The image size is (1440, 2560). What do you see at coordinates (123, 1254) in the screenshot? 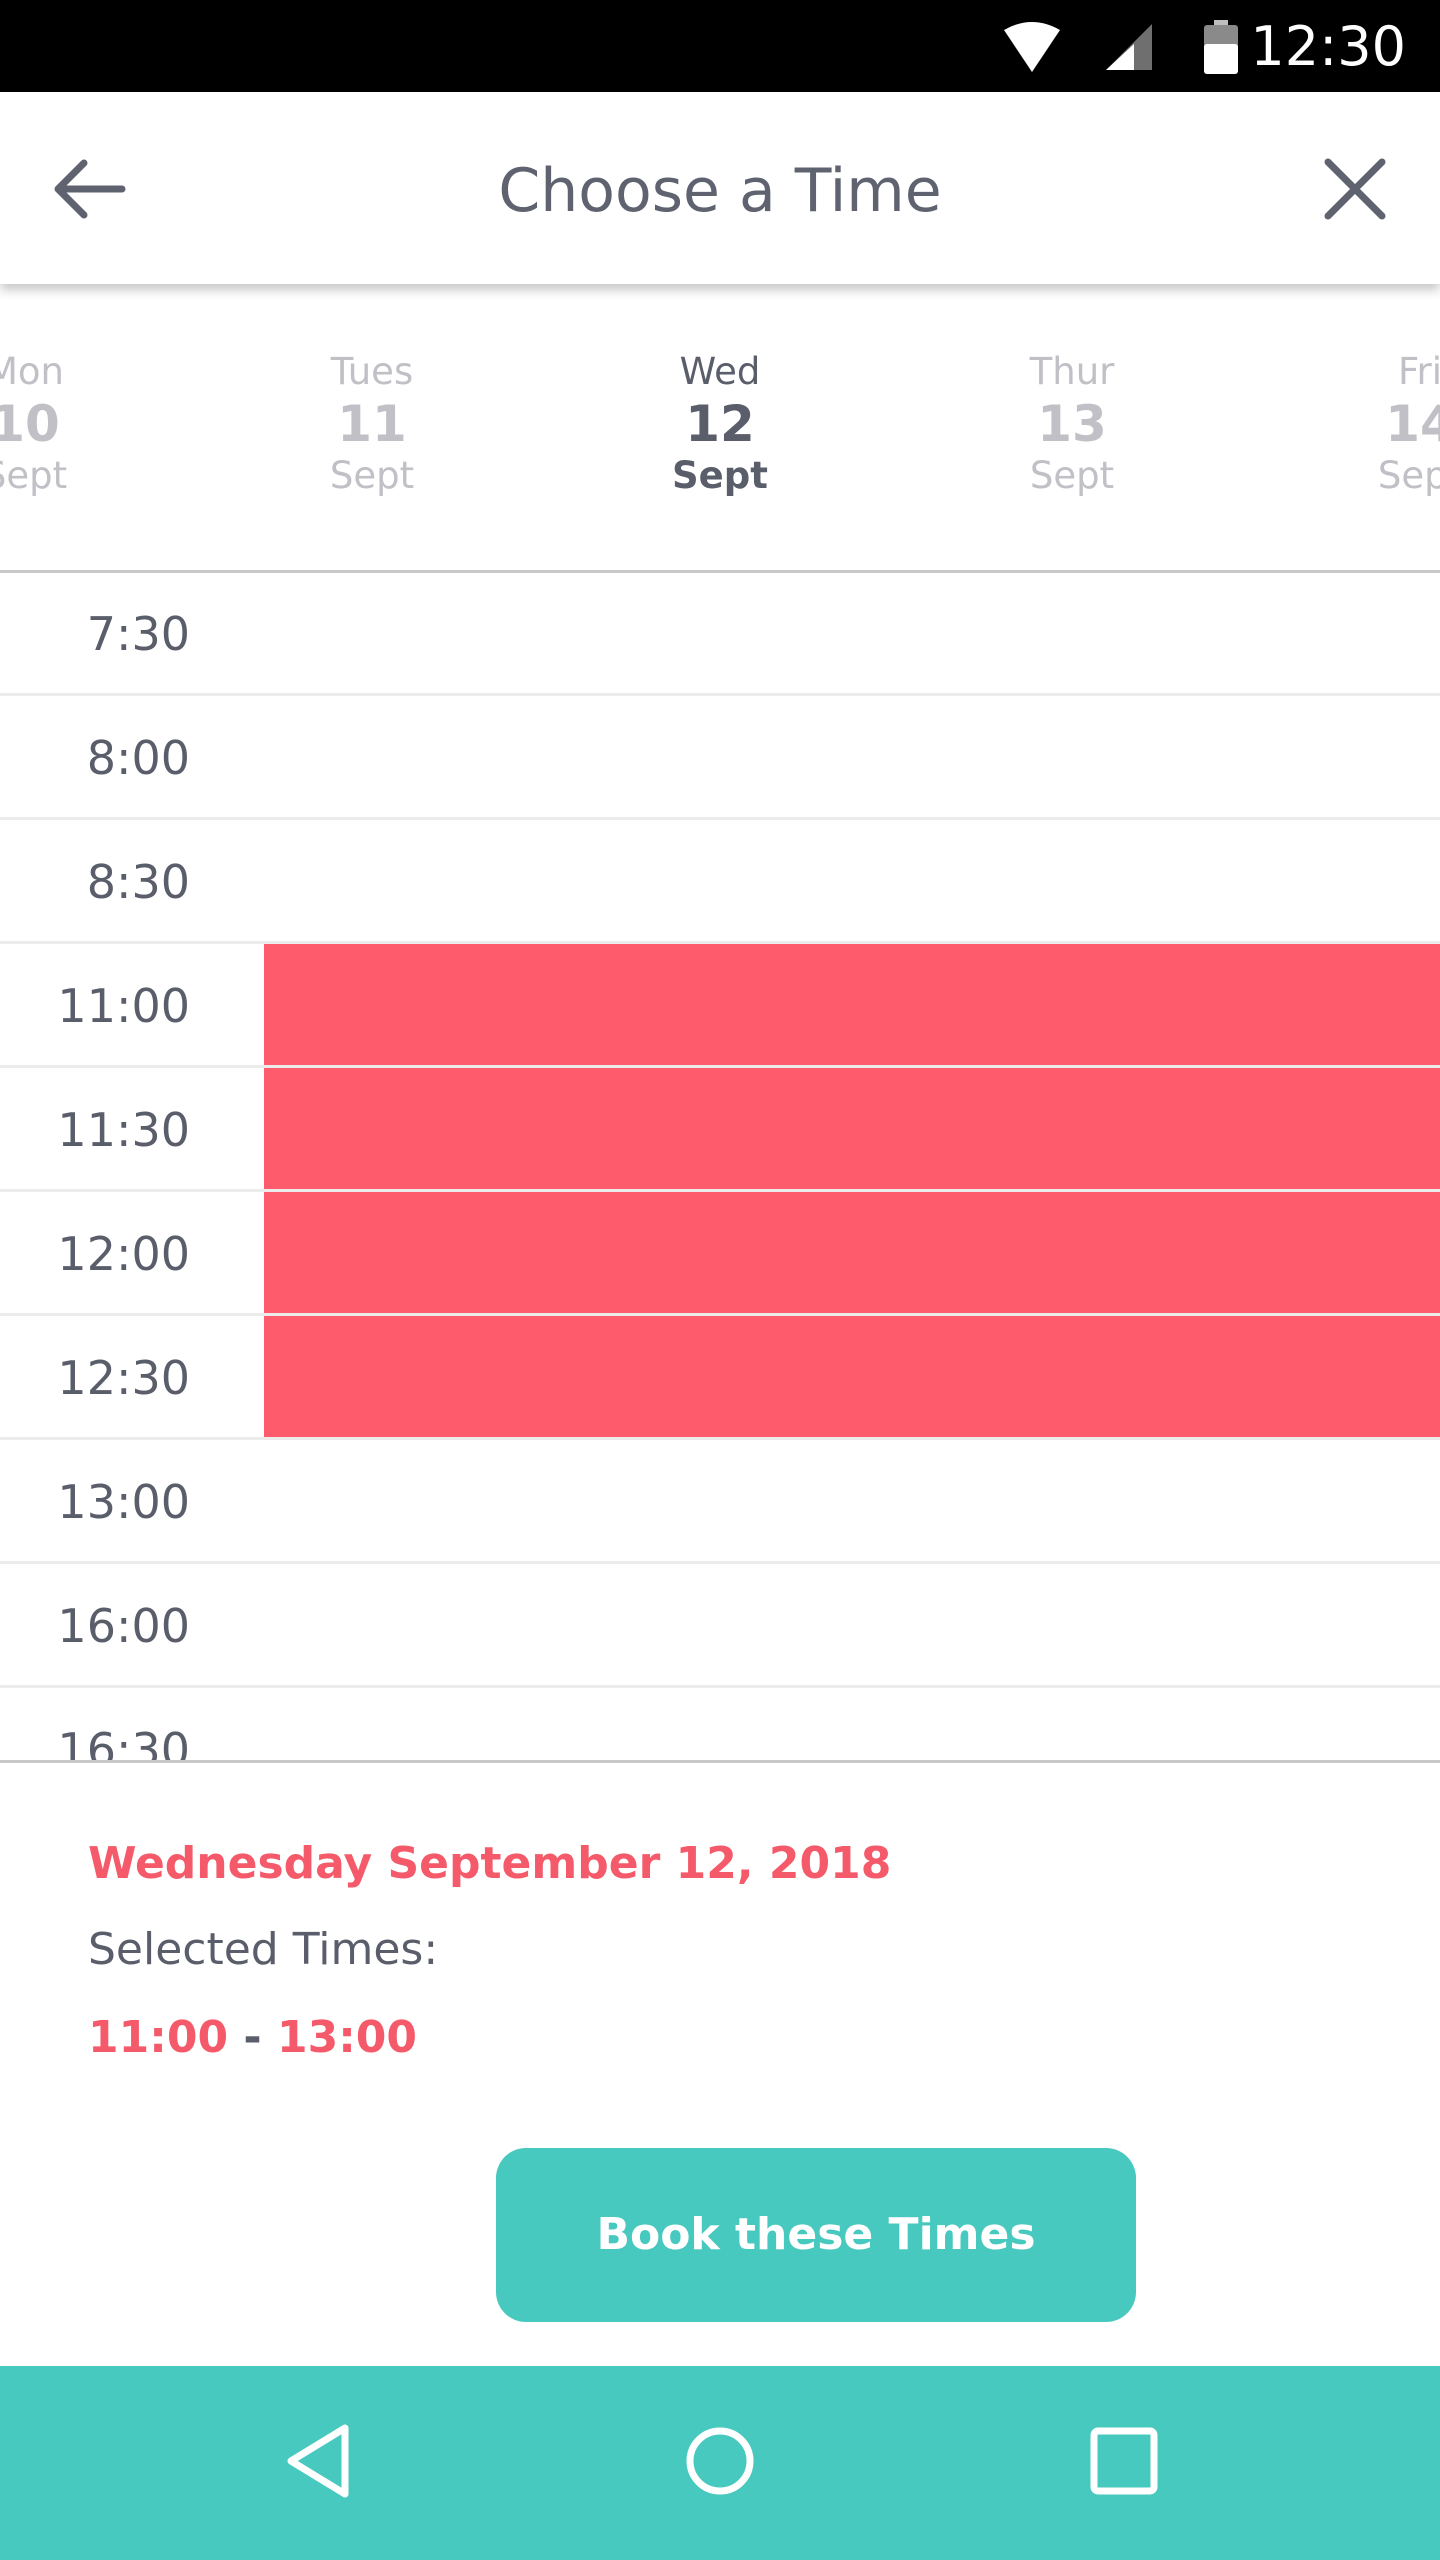
I see `time-slot-label: 12:00` at bounding box center [123, 1254].